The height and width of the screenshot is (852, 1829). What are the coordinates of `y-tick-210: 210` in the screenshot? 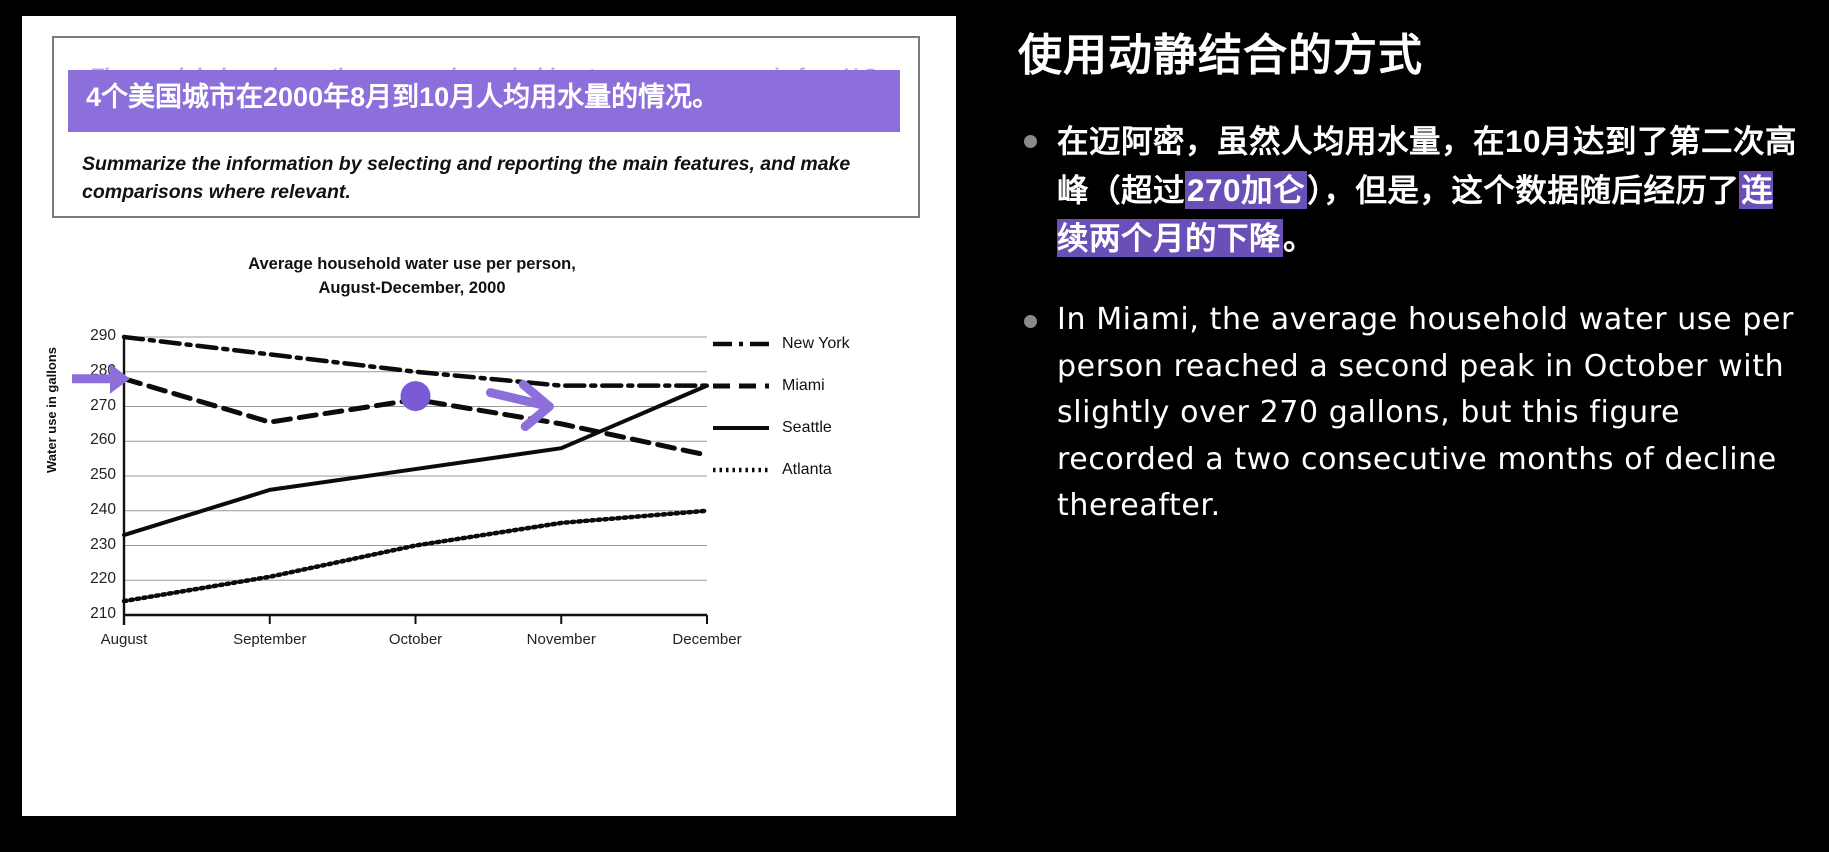 It's located at (103, 613).